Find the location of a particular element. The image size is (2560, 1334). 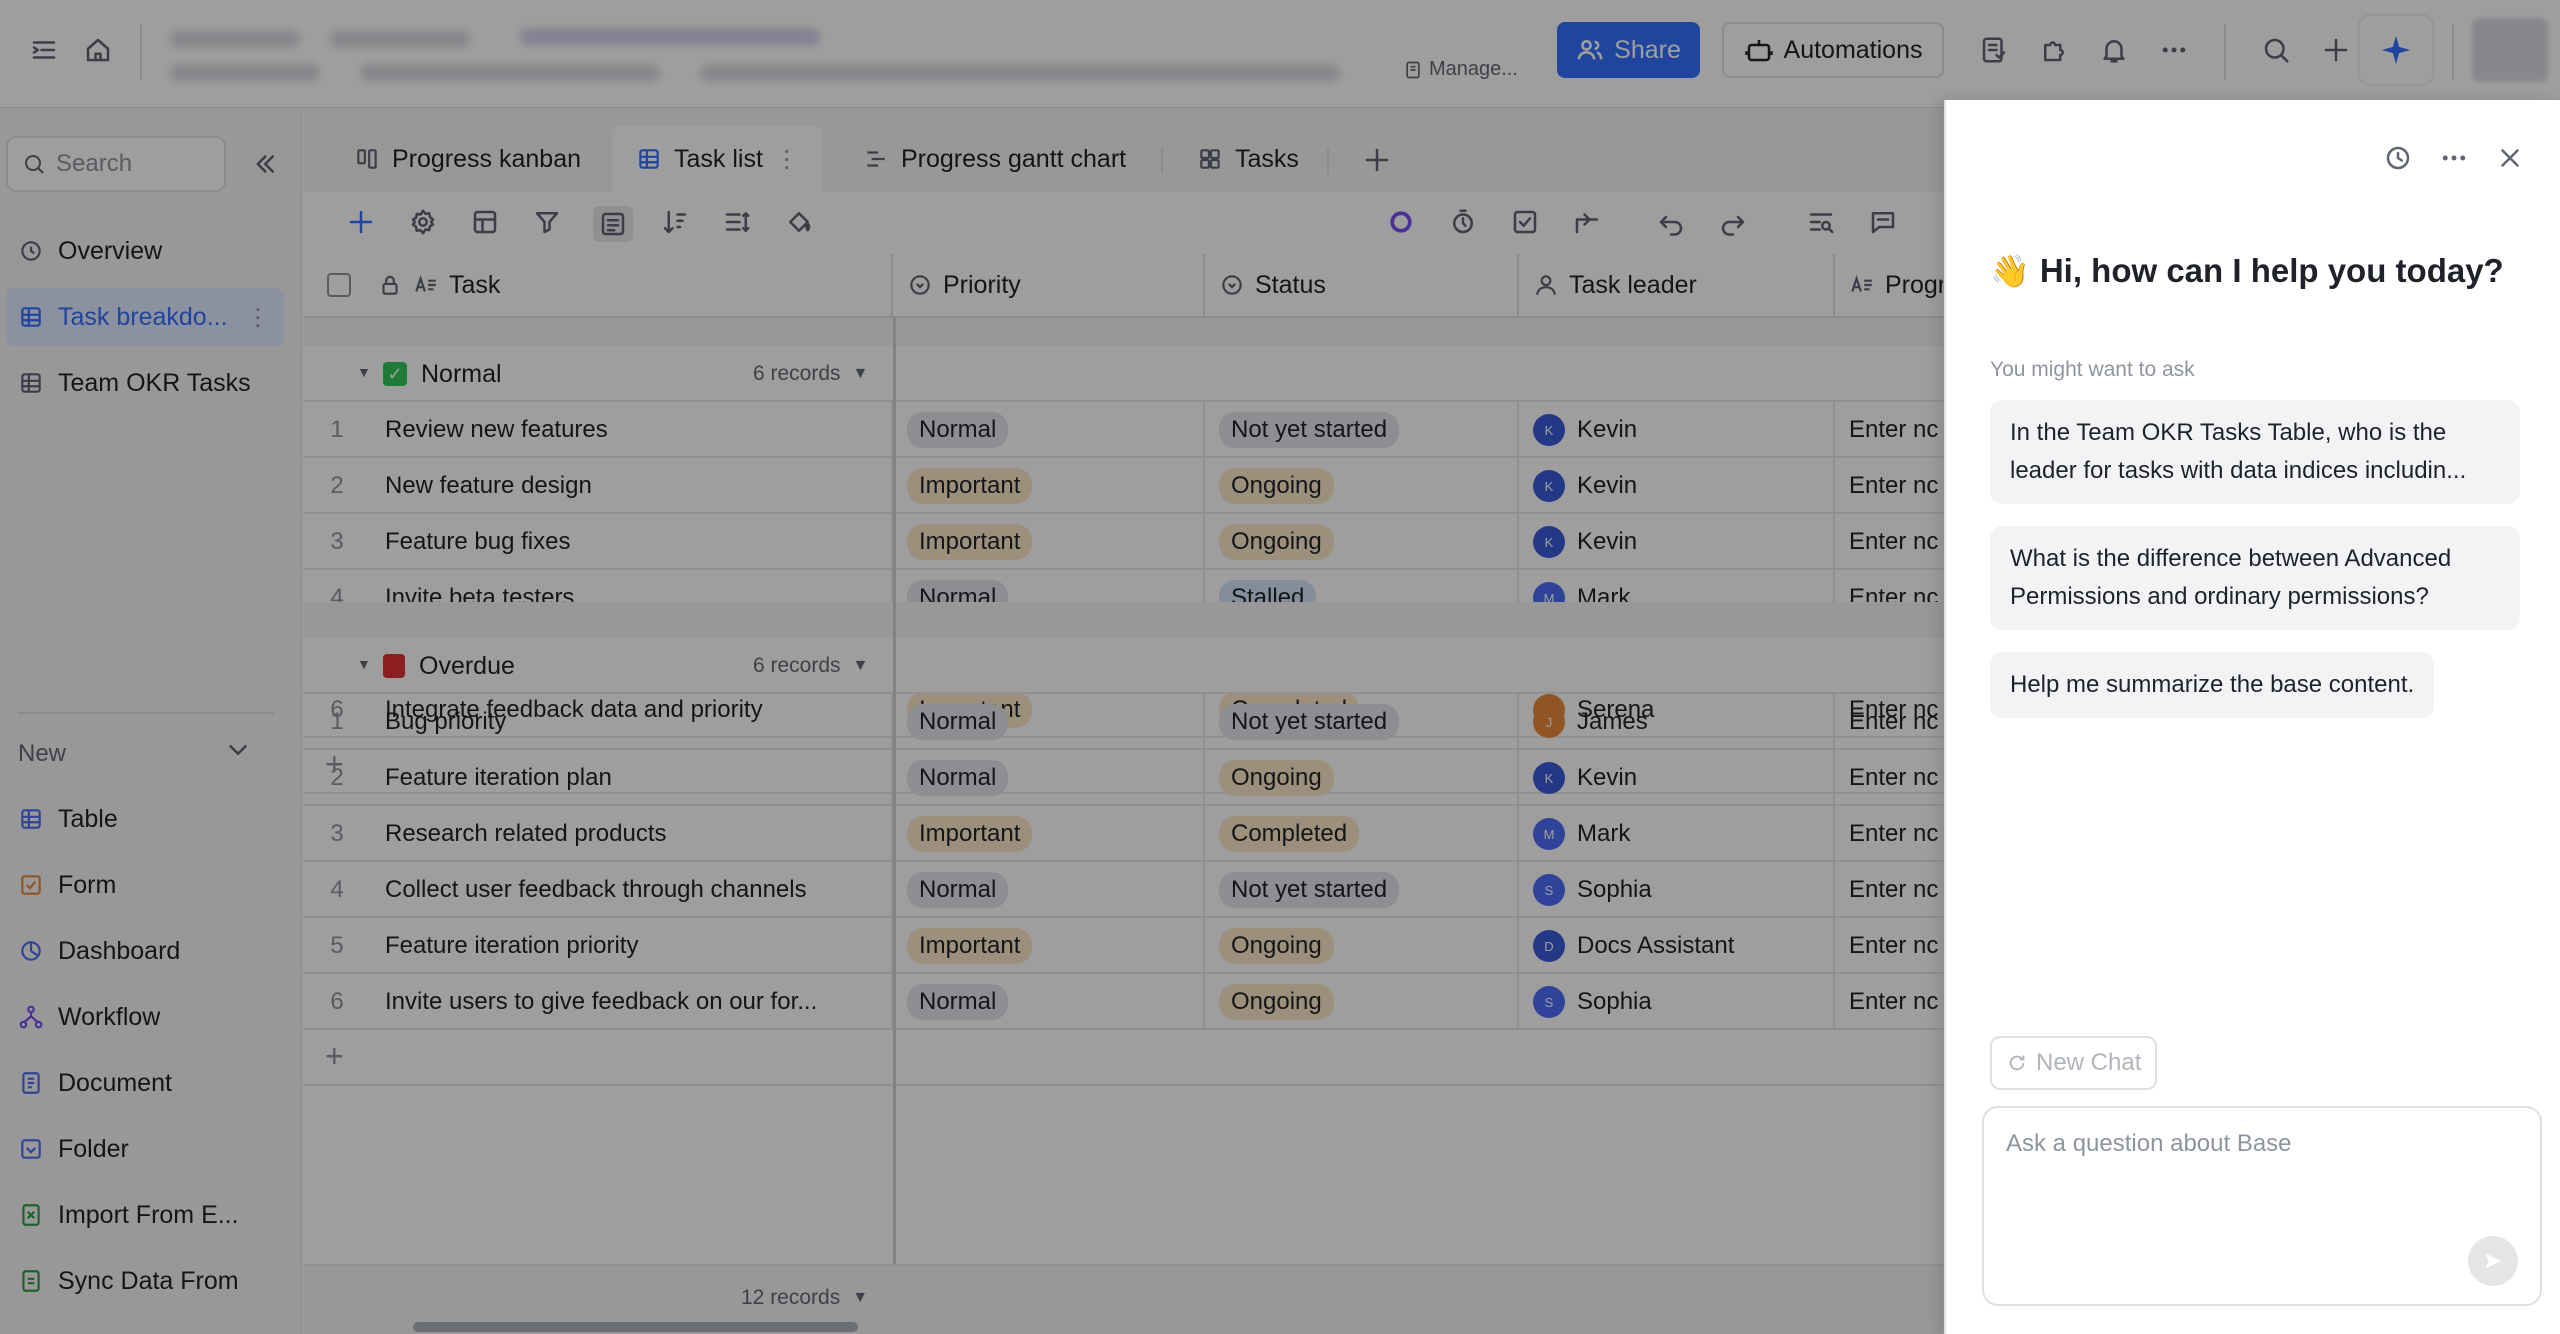

redo-icon is located at coordinates (1733, 222).